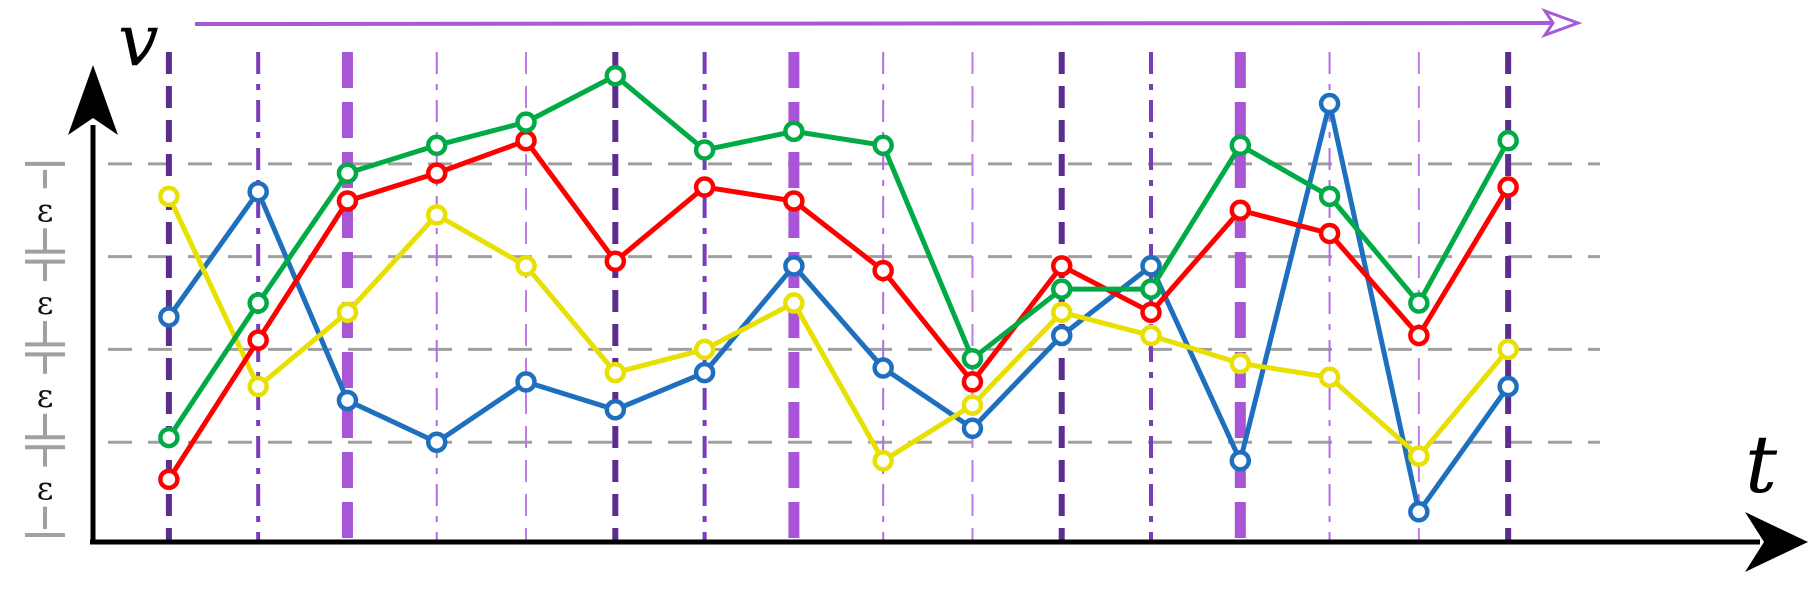 The width and height of the screenshot is (1818, 590). What do you see at coordinates (875, 23) in the screenshot?
I see `time-arrow-shaft` at bounding box center [875, 23].